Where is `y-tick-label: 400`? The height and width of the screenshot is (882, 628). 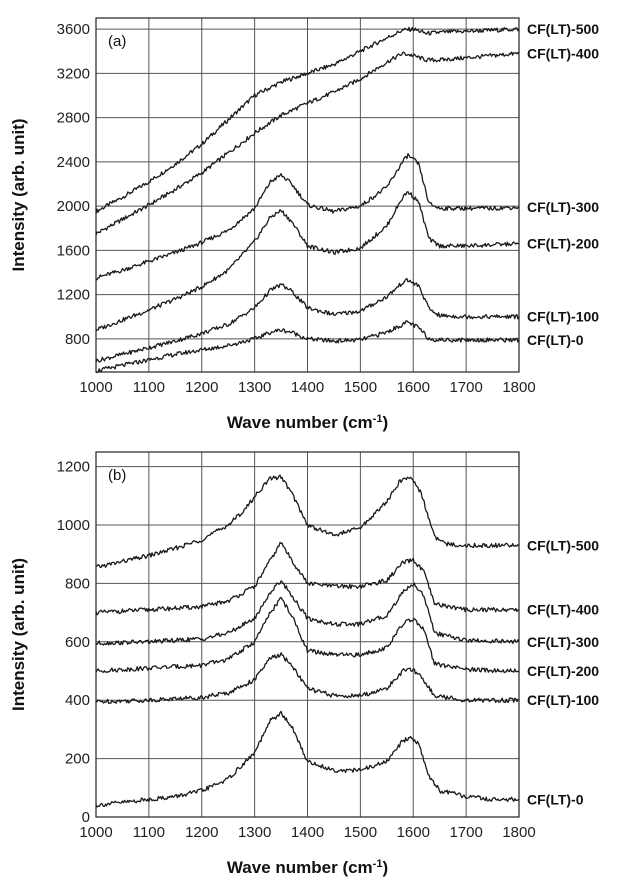
y-tick-label: 400 is located at coordinates (77, 700).